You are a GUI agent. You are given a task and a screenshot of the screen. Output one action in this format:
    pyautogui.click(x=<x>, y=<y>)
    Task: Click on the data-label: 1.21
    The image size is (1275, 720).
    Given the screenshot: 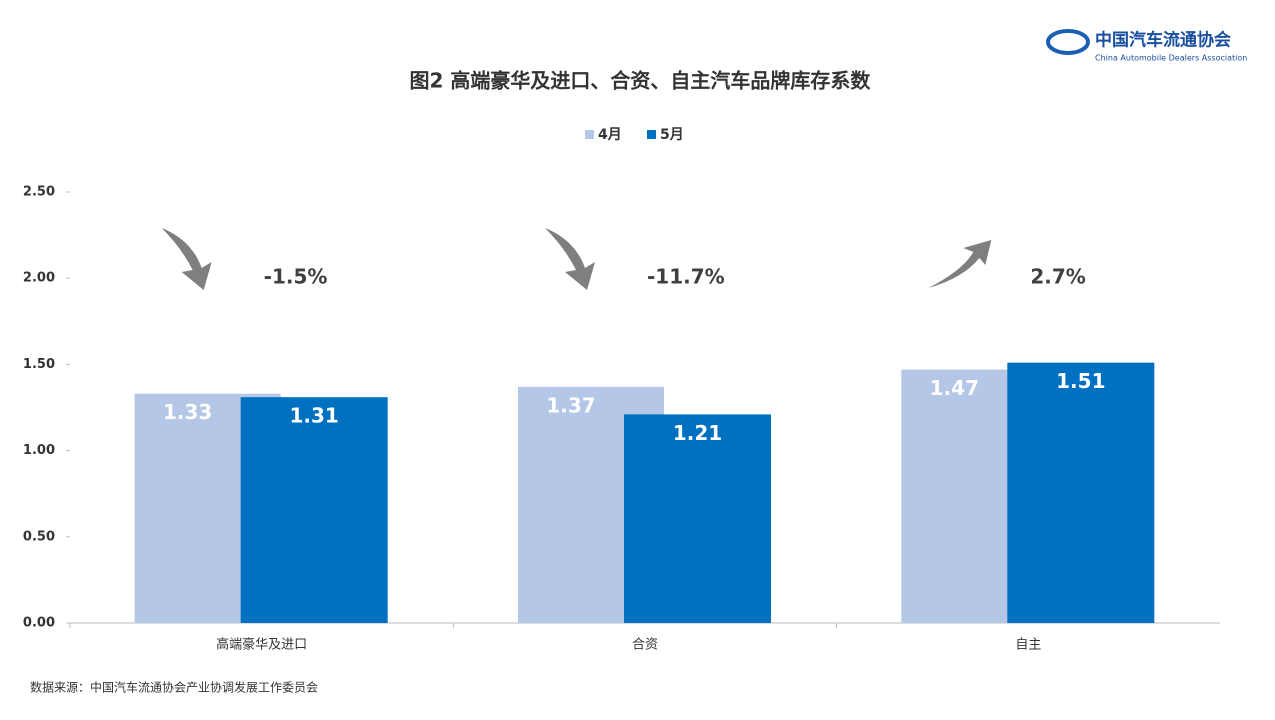 What is the action you would take?
    pyautogui.click(x=697, y=433)
    